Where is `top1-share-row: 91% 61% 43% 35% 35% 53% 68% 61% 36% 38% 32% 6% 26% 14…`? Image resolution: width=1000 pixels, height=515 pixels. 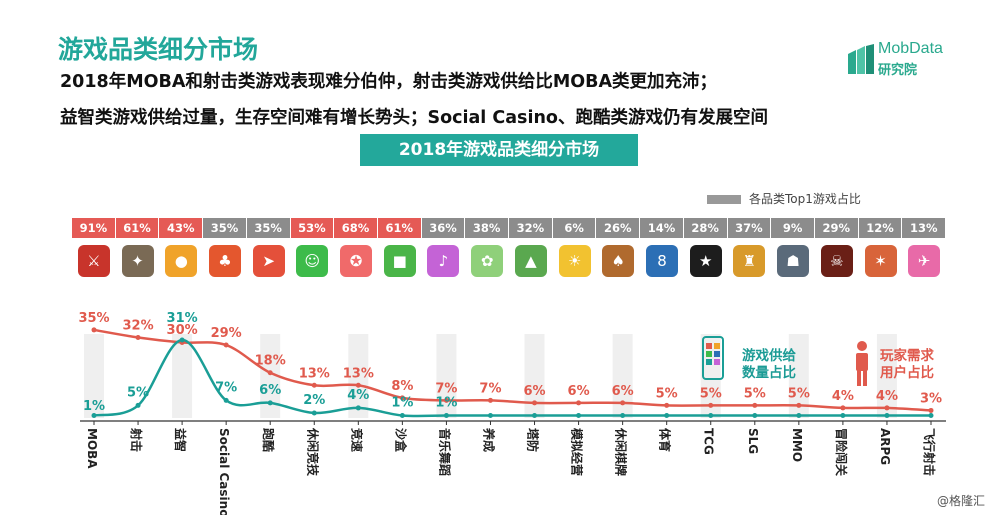 top1-share-row: 91% 61% 43% 35% 35% 53% 68% 61% 36% 38% 32% 6% 26% 14… is located at coordinates (509, 228).